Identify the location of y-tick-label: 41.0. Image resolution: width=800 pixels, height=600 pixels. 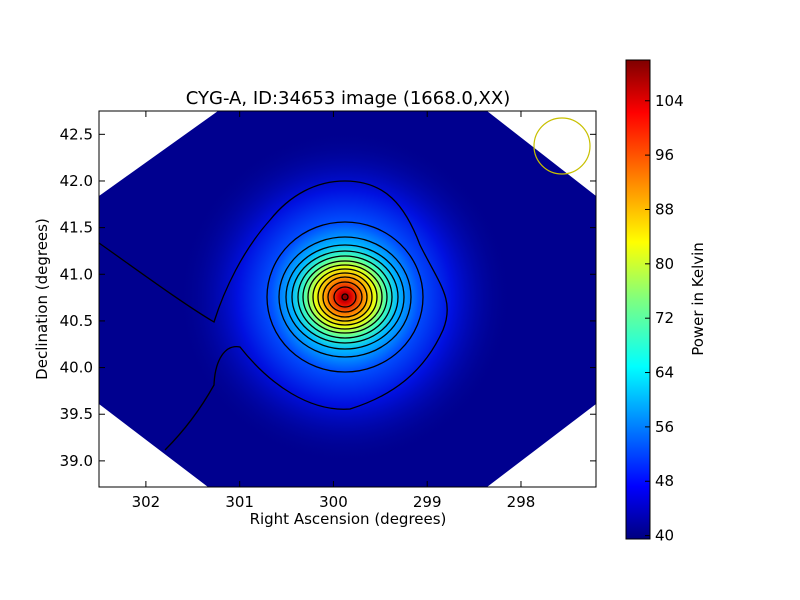
(76, 274).